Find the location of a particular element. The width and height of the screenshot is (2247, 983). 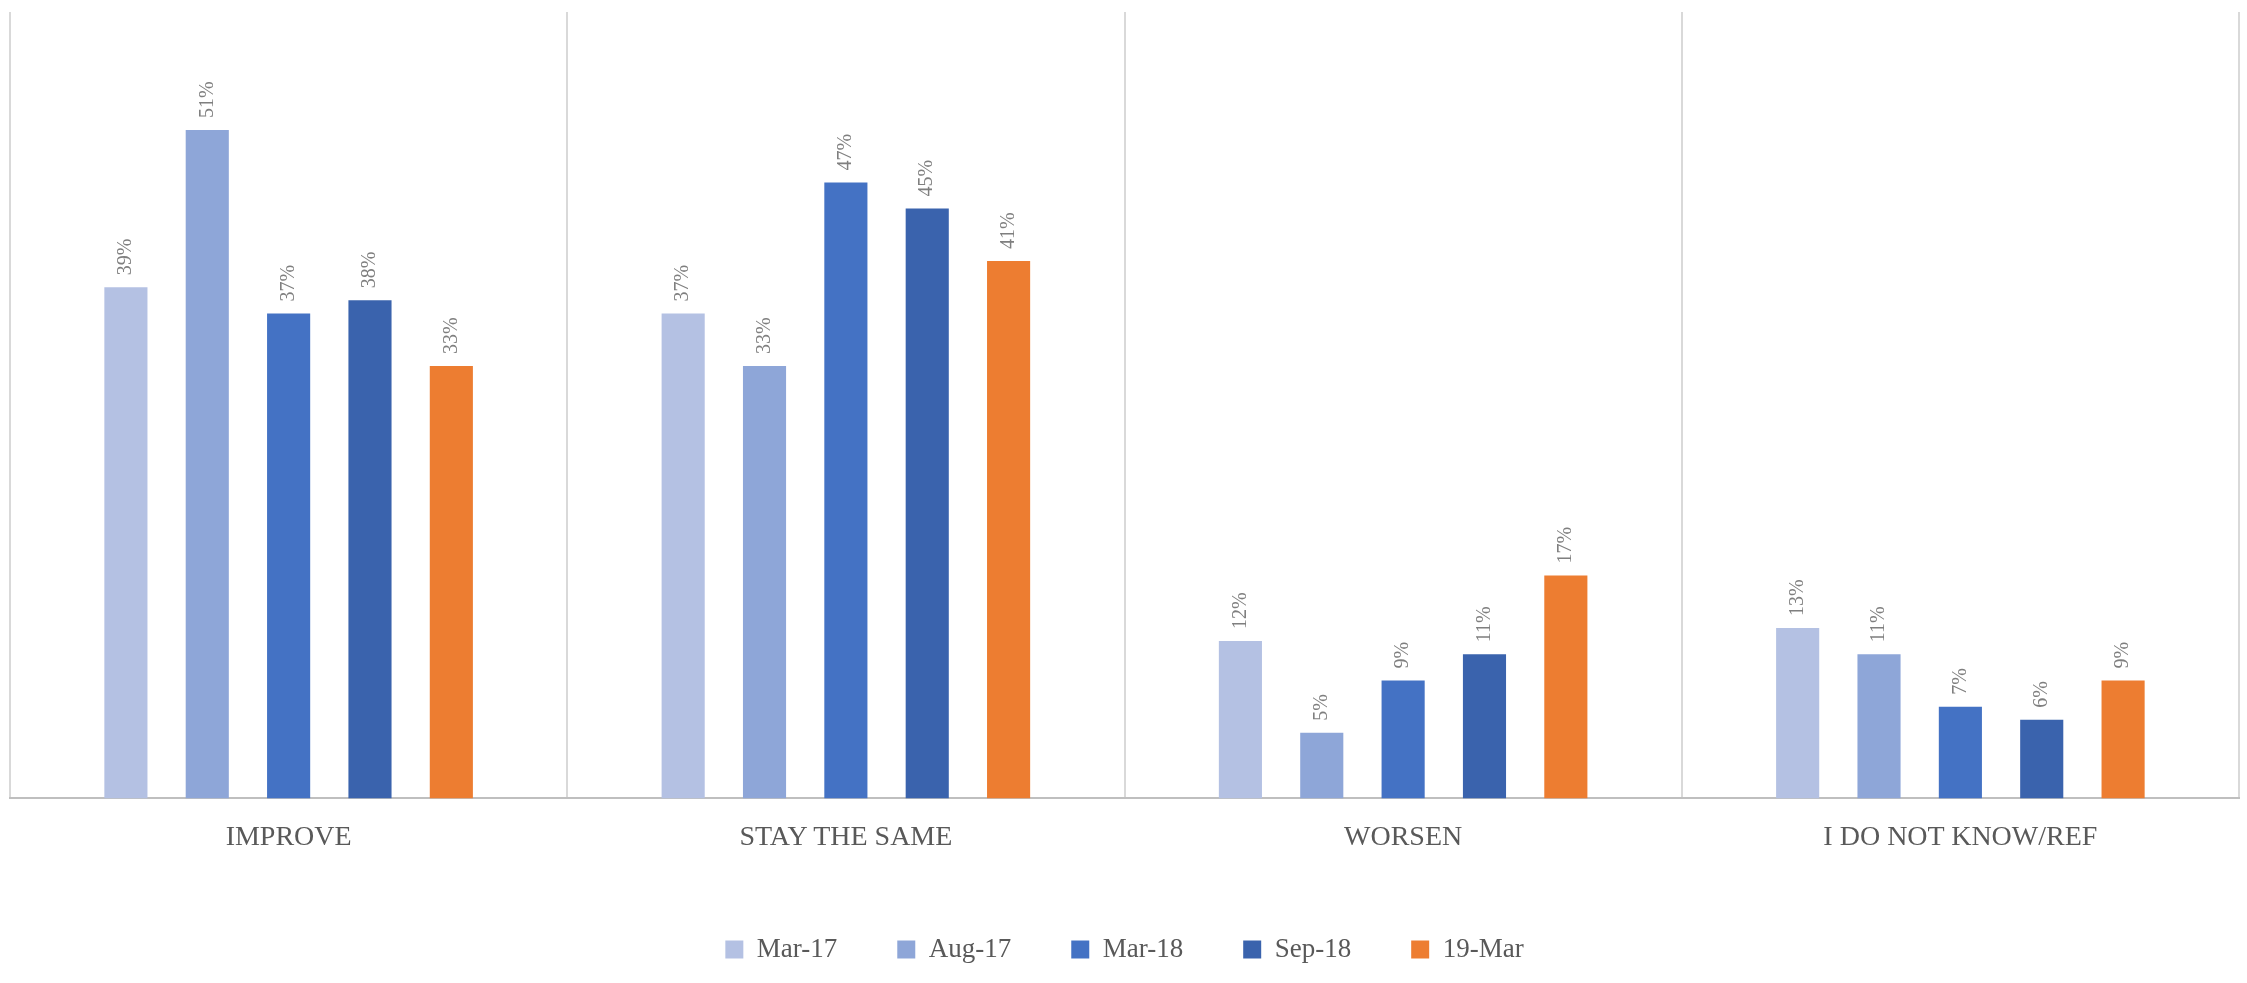

x-tick-label: WORSEN is located at coordinates (1403, 835).